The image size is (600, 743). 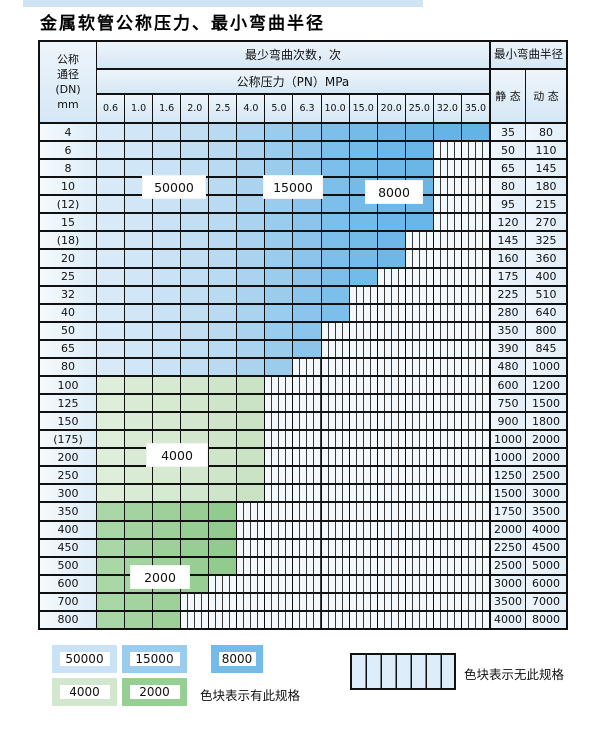 I want to click on dn-header-line: 公称, so click(x=68, y=59).